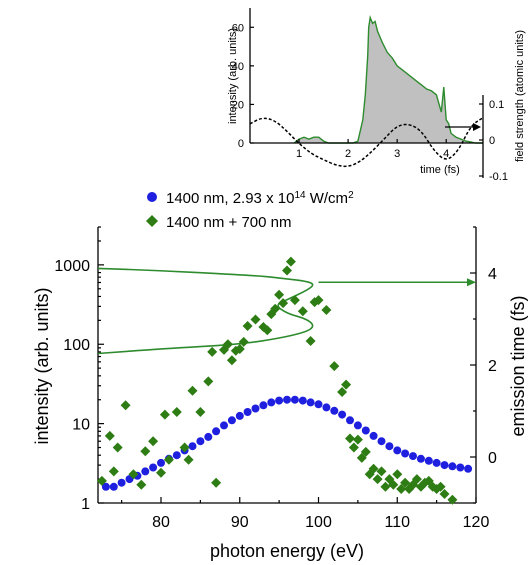 The height and width of the screenshot is (565, 530). Describe the element at coordinates (152, 221) in the screenshot. I see `legend-marker-green` at that location.